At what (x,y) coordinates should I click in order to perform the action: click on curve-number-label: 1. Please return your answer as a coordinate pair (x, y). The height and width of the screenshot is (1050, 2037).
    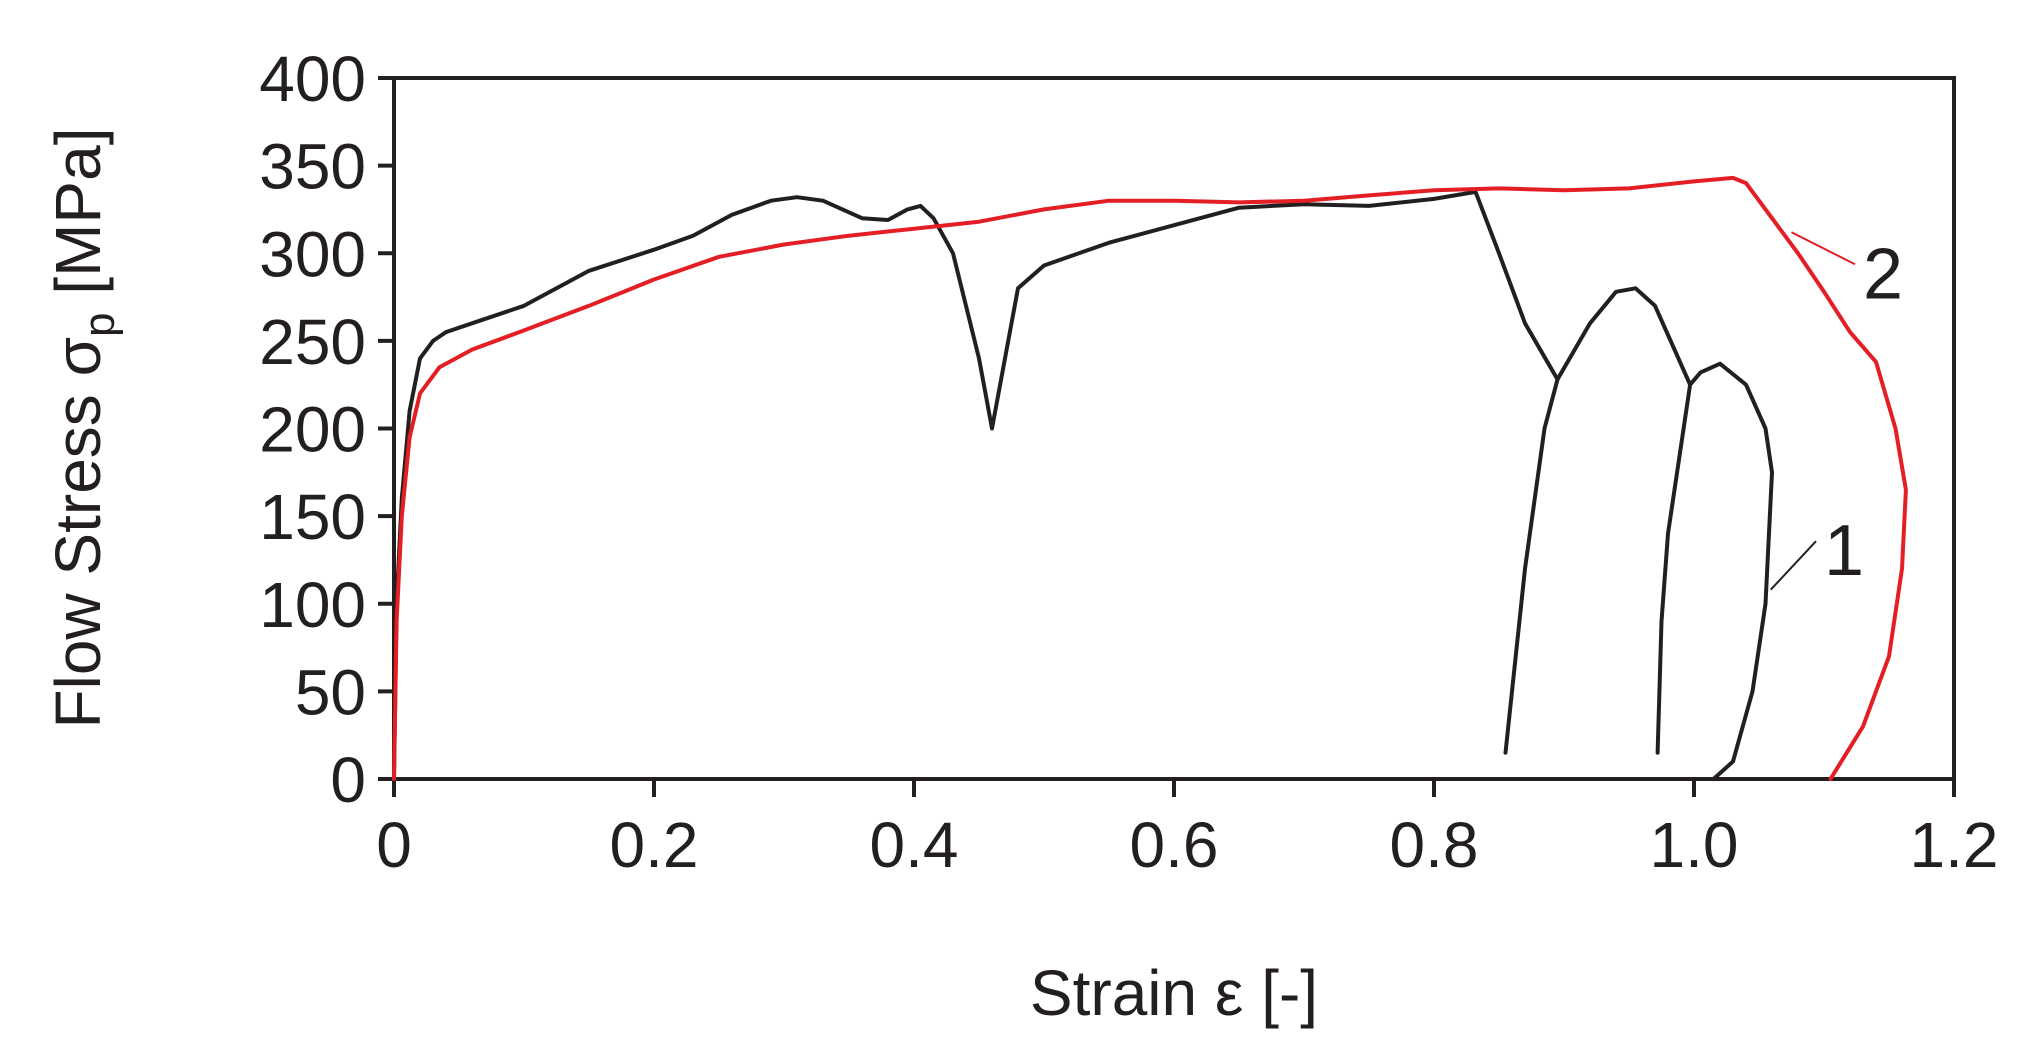
    Looking at the image, I should click on (1844, 551).